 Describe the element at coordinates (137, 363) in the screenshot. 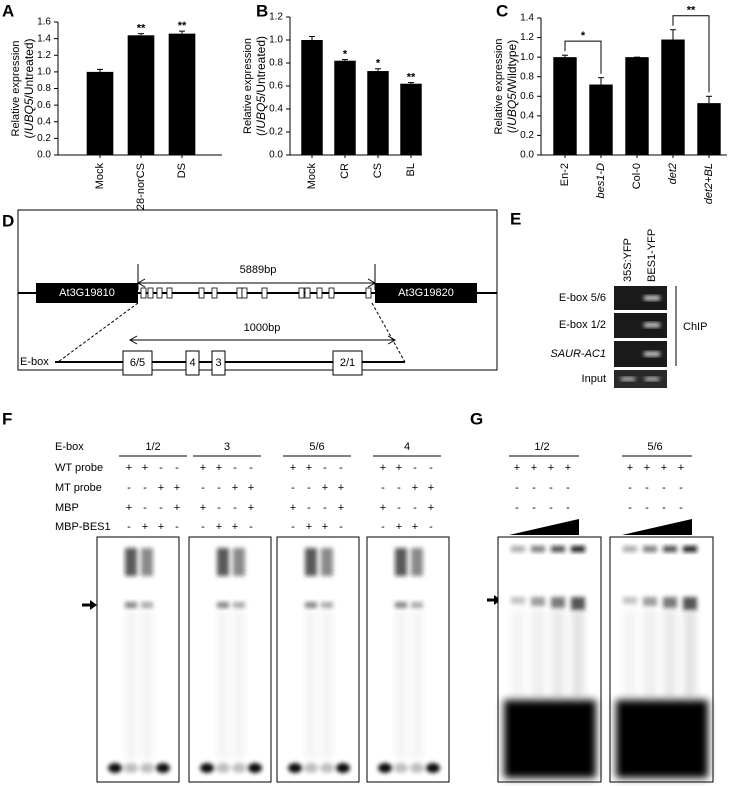

I see `ebox-site-label: 6/5` at that location.